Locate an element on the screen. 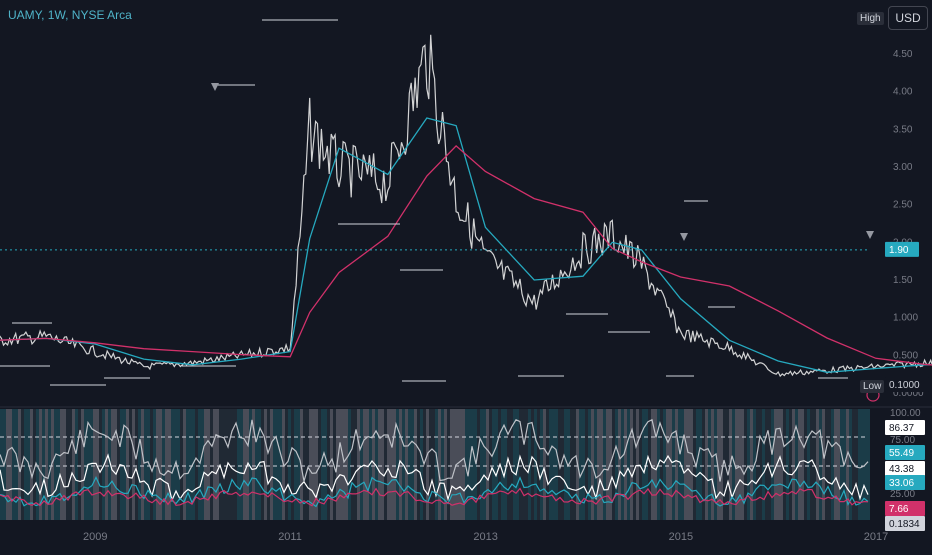 The image size is (932, 555). price-axis-tick: 0.0000 is located at coordinates (908, 393).